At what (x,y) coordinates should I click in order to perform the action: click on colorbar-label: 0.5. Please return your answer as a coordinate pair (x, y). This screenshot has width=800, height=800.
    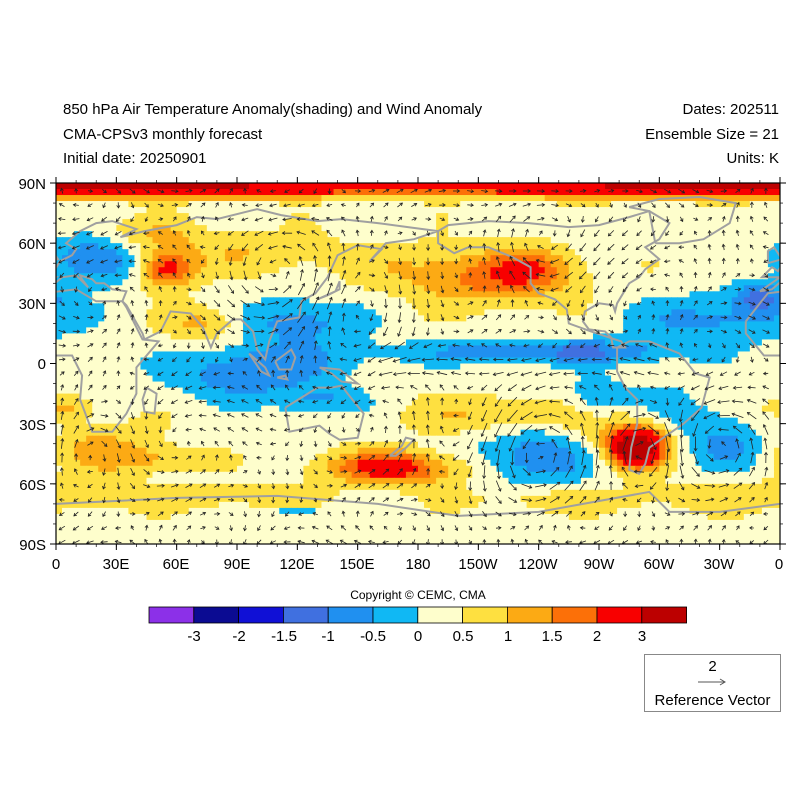
    Looking at the image, I should click on (463, 636).